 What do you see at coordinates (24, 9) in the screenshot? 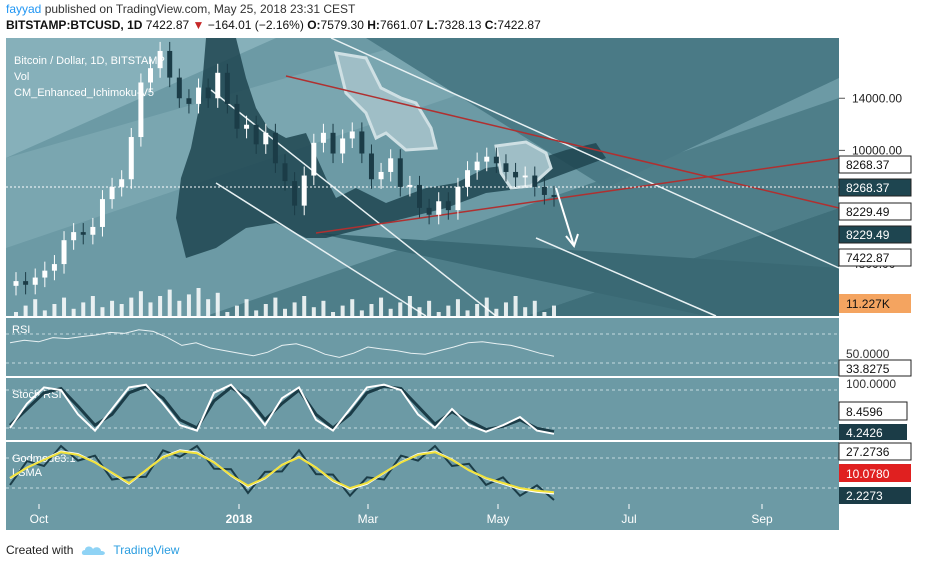
I see `author-link: fayyad` at bounding box center [24, 9].